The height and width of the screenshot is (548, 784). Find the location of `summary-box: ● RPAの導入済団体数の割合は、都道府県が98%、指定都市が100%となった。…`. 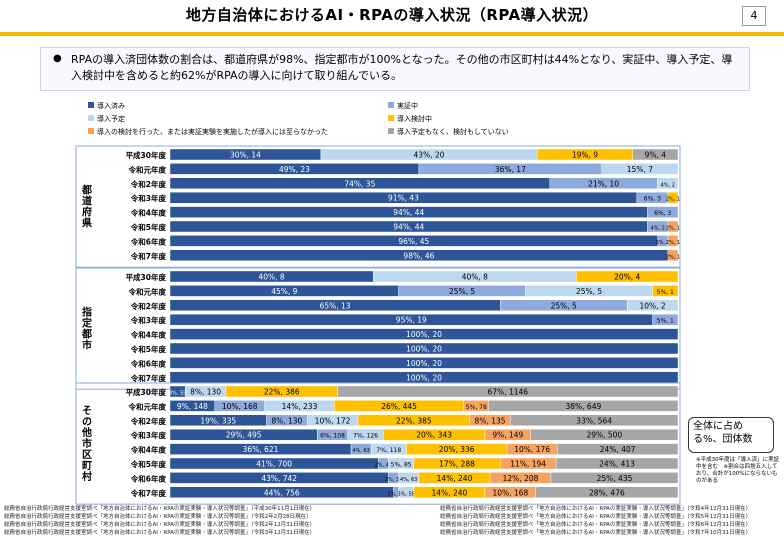

summary-box: ● RPAの導入済団体数の割合は、都道府県が98%、指定都市が100%となった。… is located at coordinates (395, 69).